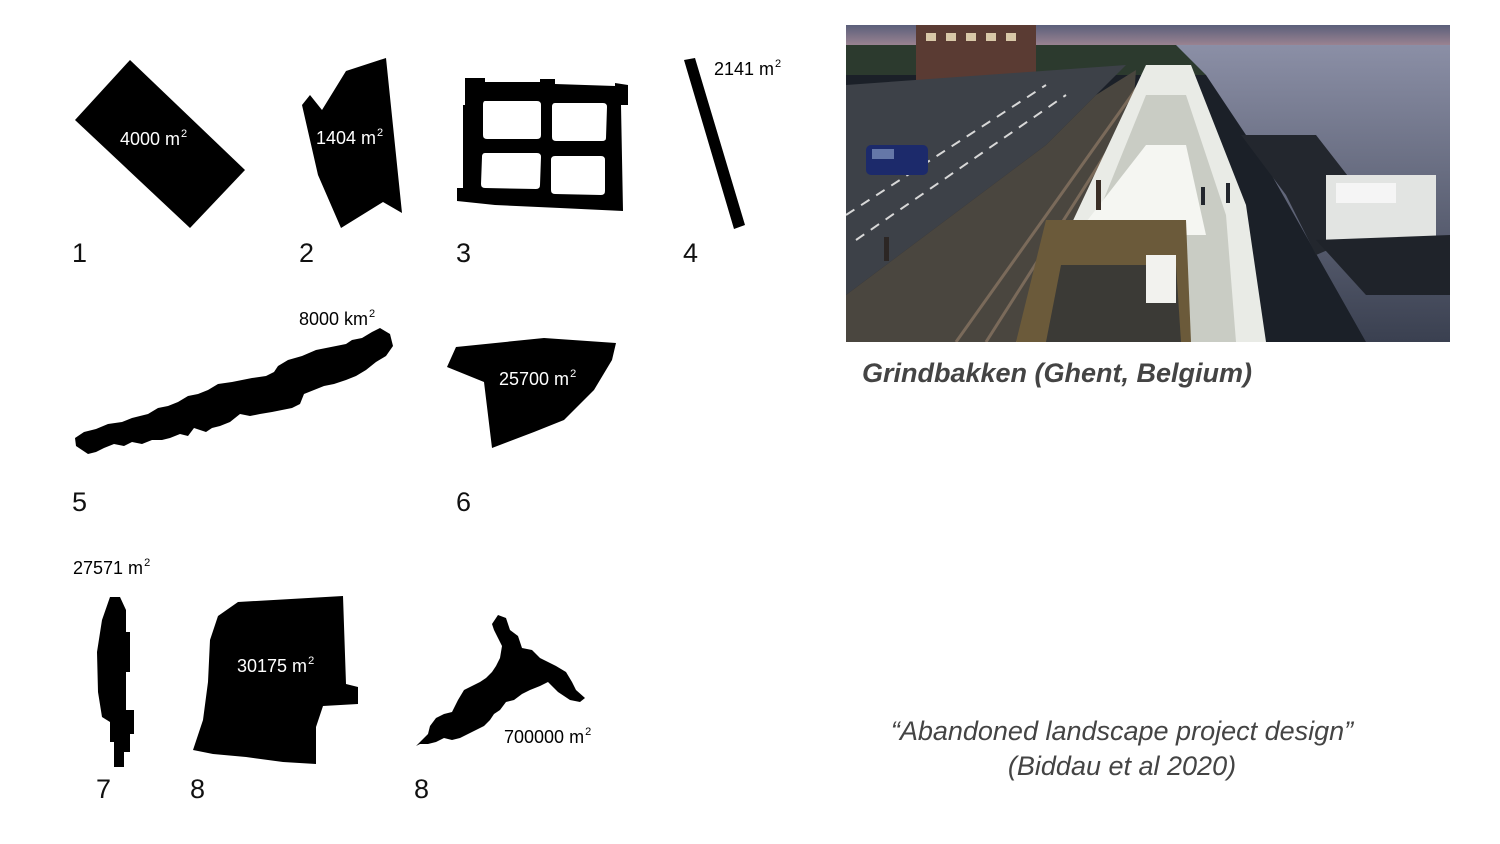  Describe the element at coordinates (234, 391) in the screenshot. I see `plot-5-shape` at that location.